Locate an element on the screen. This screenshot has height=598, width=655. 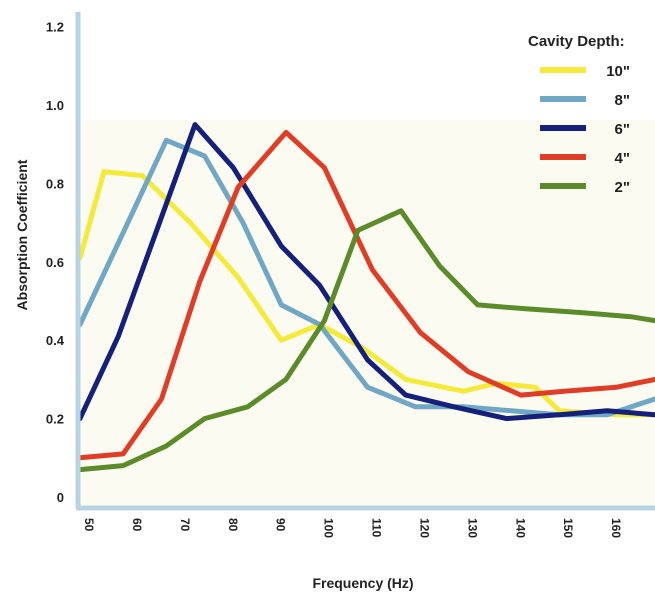
y-tick-label: 0.8 is located at coordinates (55, 183).